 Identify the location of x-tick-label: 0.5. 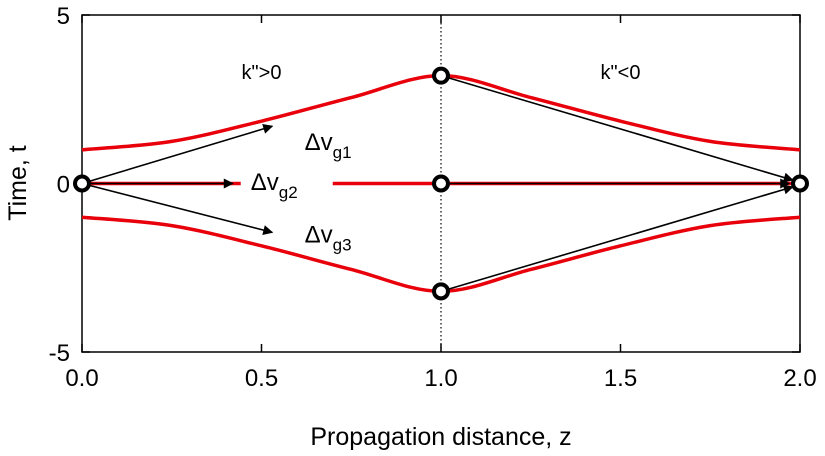
(261, 378).